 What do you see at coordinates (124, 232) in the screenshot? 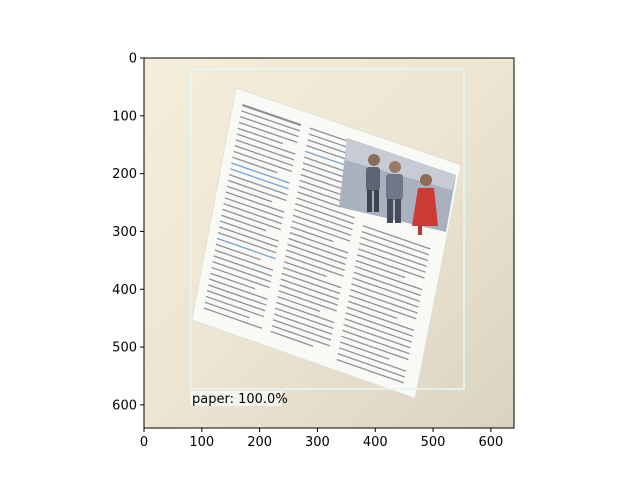
I see `y-tick-label: 300` at bounding box center [124, 232].